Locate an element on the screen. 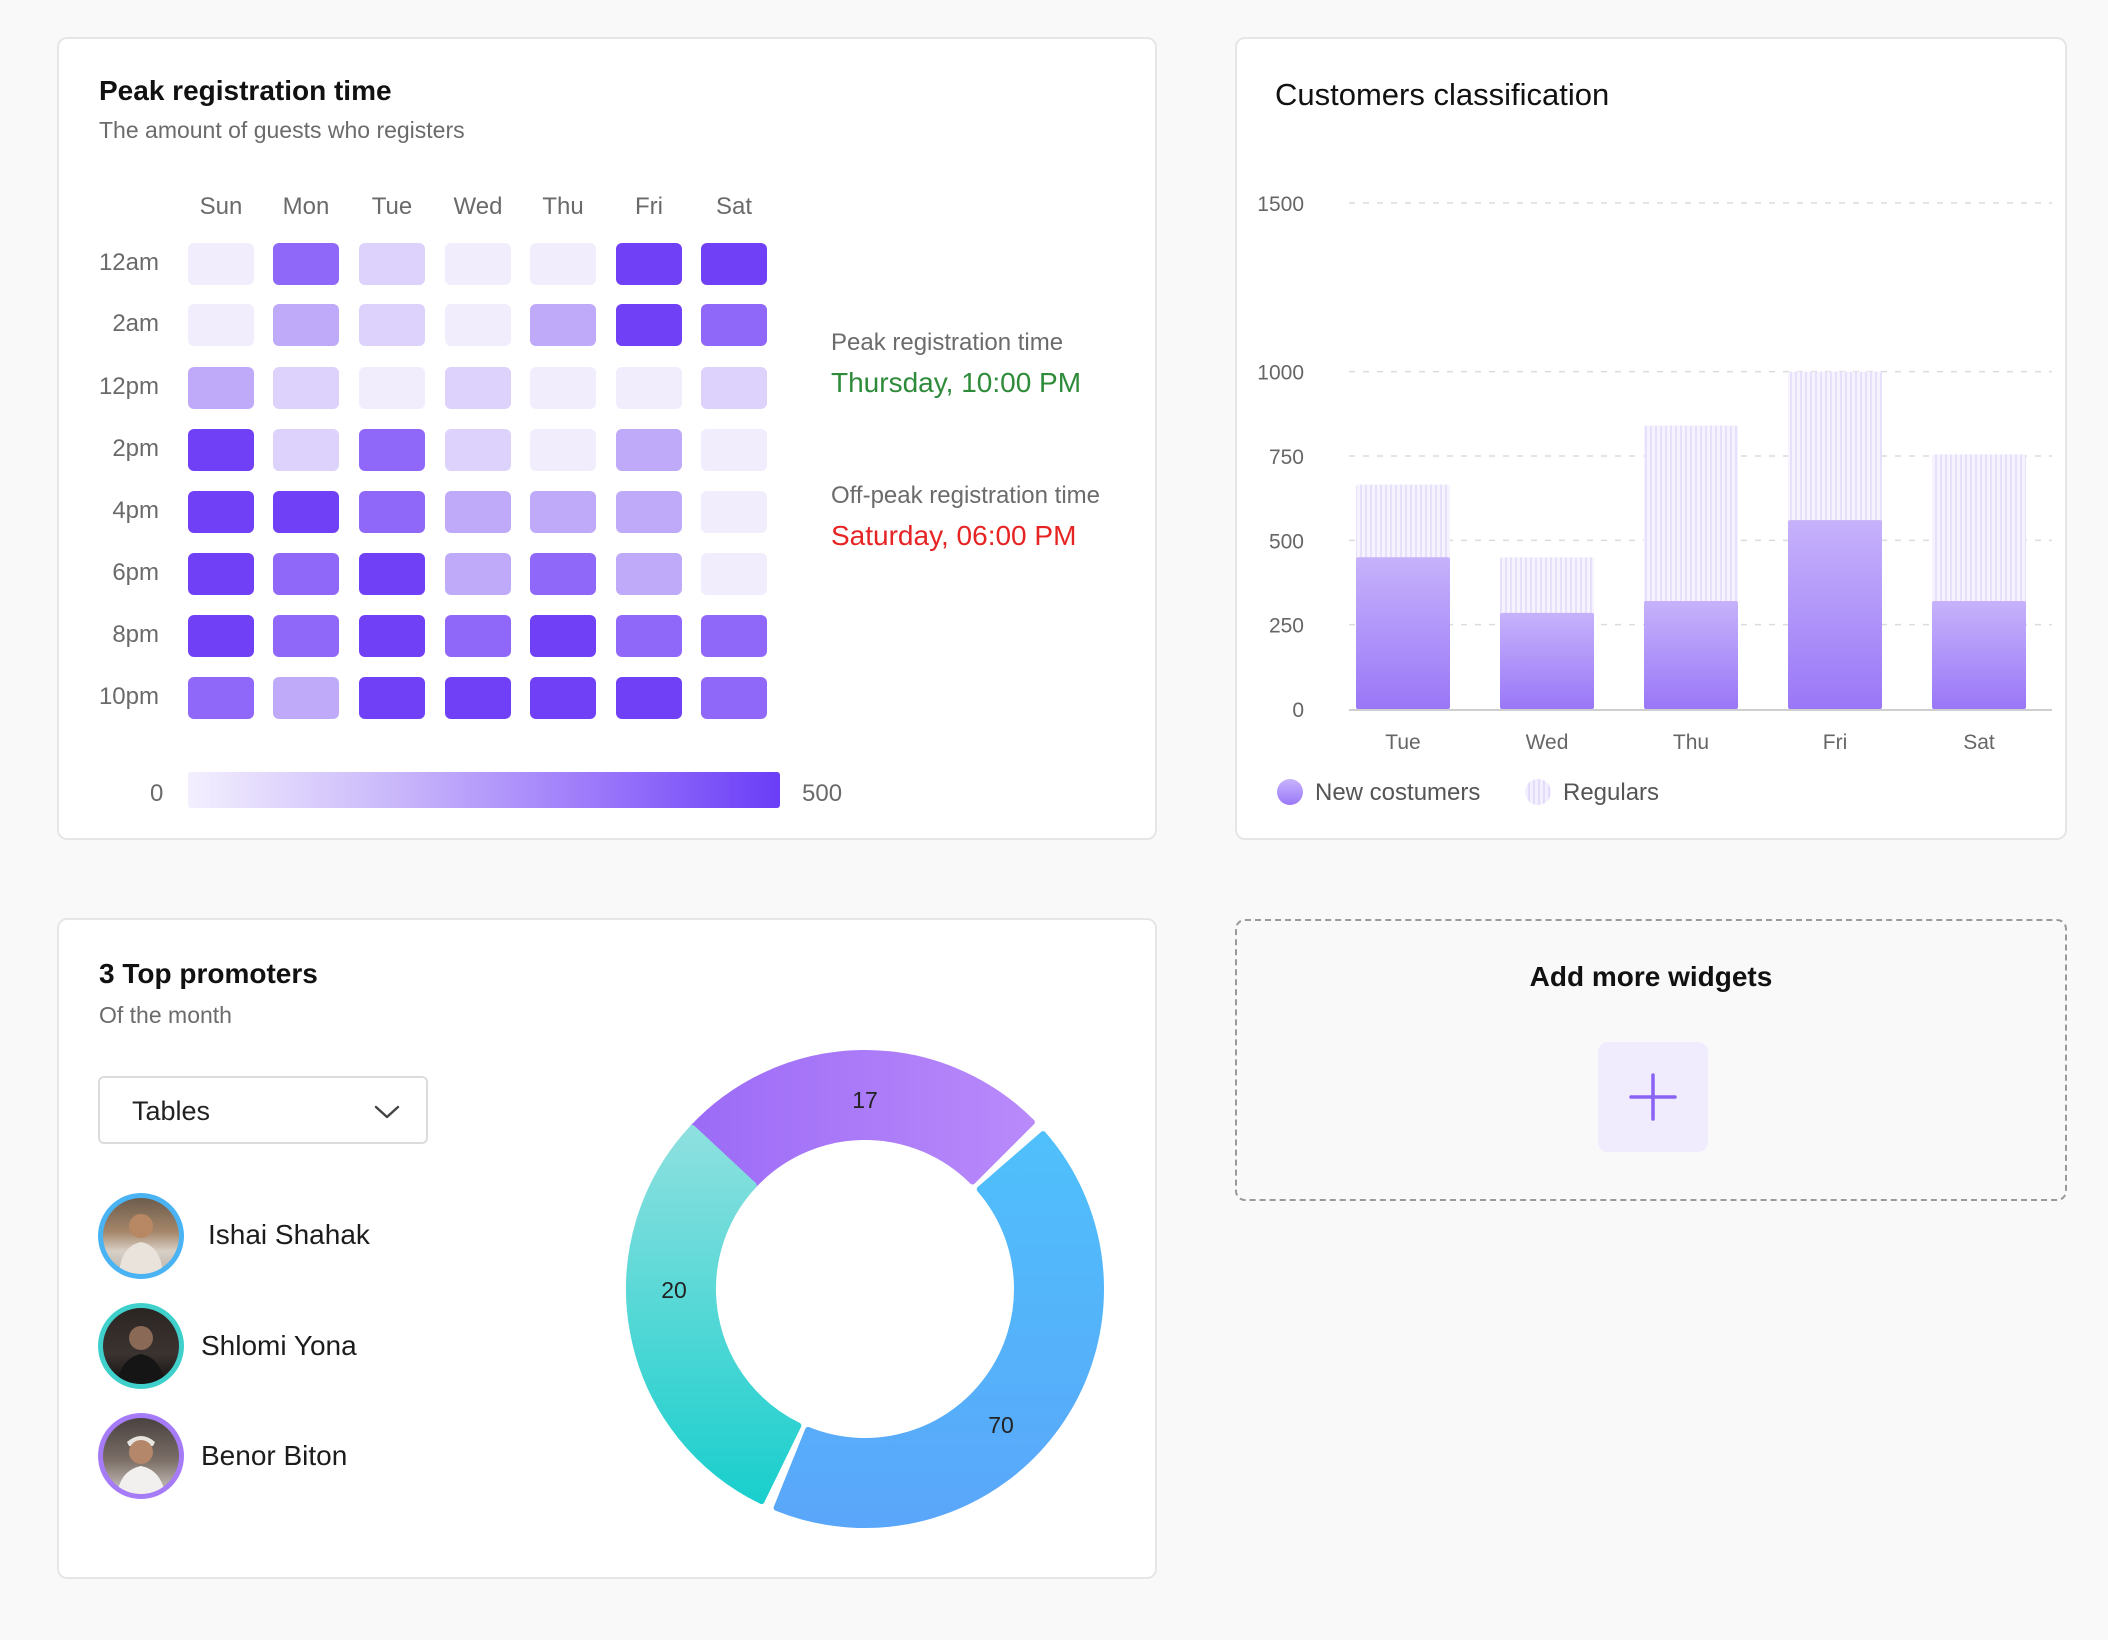  heatmap-time-label: 2am is located at coordinates (135, 323).